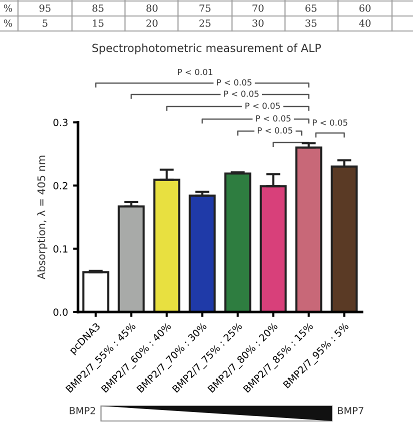  I want to click on y-tick-label: 0.3, so click(60, 122).